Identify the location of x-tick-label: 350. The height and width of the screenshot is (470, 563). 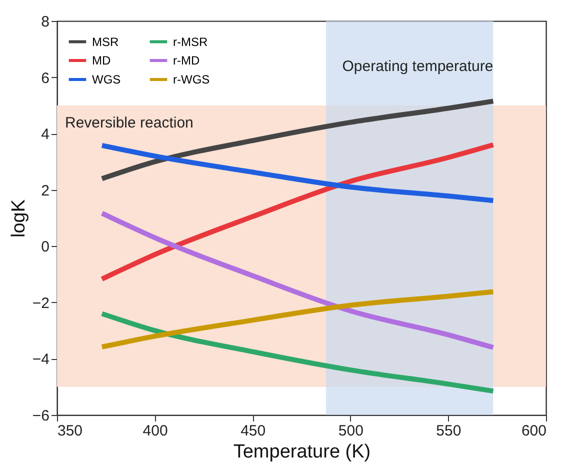
(70, 431).